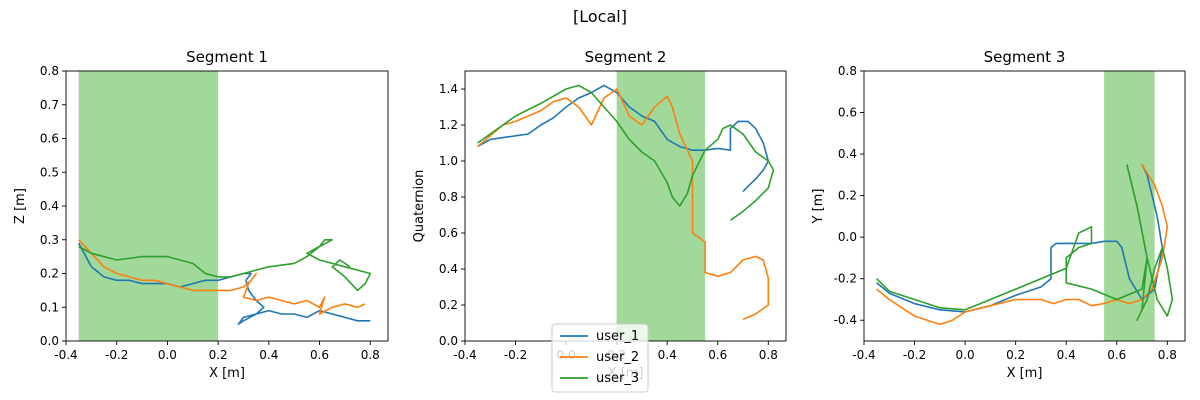 This screenshot has height=400, width=1200. I want to click on y-tick-label: 0.7, so click(49, 105).